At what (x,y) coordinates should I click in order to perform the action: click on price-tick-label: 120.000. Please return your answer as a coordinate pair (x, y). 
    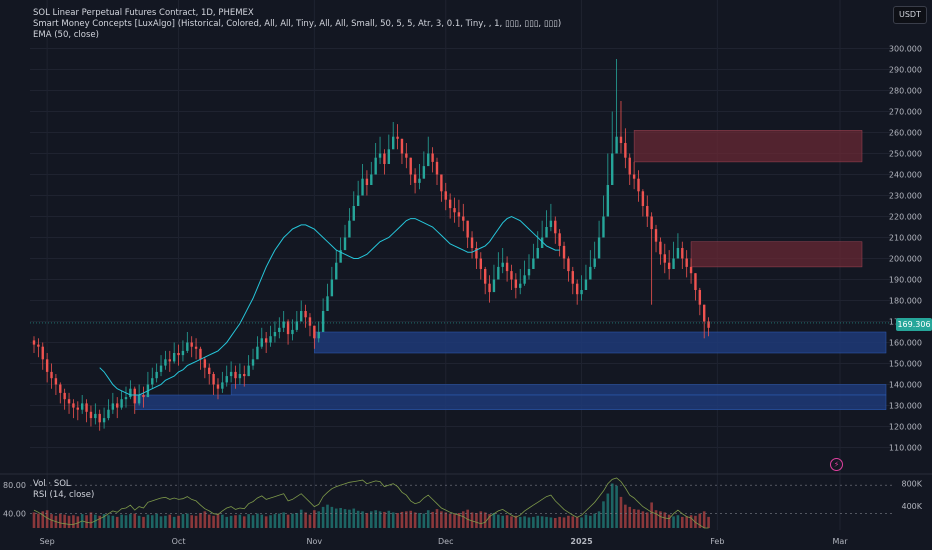
    Looking at the image, I should click on (905, 427).